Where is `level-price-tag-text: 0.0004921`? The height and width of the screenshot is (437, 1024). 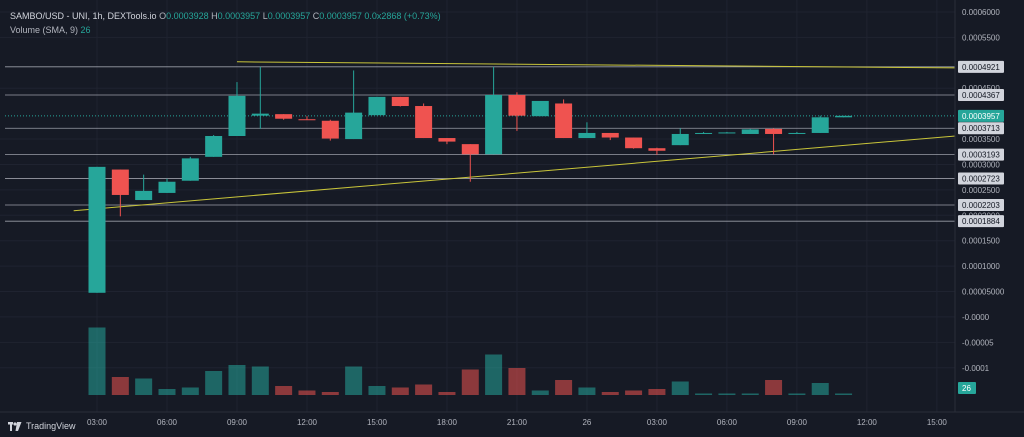
level-price-tag-text: 0.0004921 is located at coordinates (981, 67).